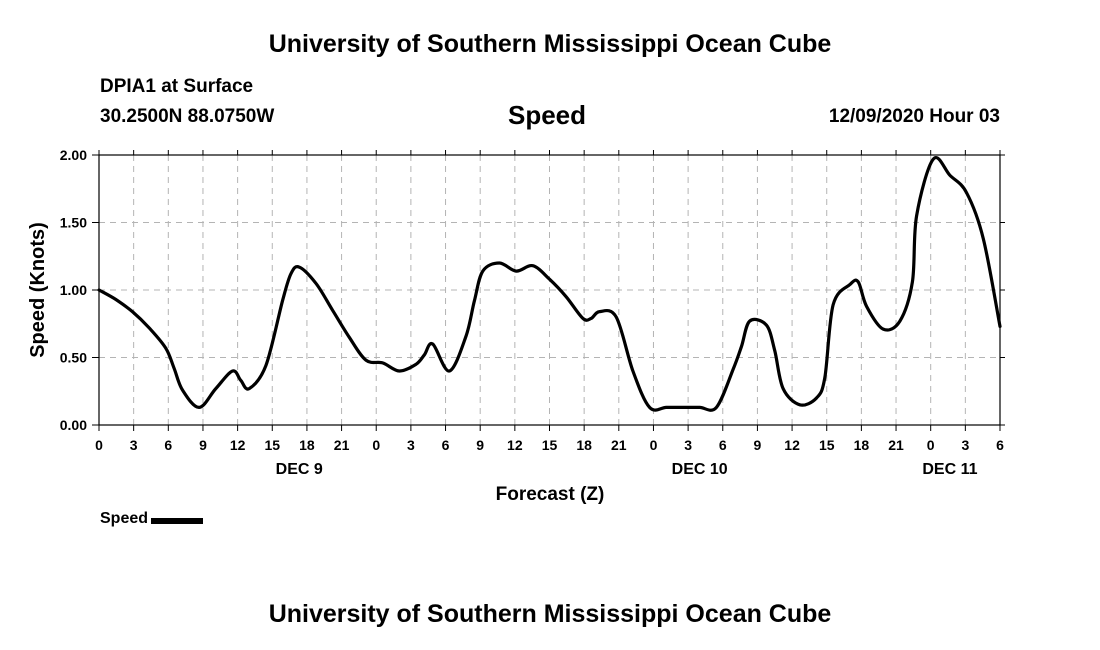 Image resolution: width=1100 pixels, height=650 pixels. I want to click on station-label: DPIA1 at Surface, so click(177, 86).